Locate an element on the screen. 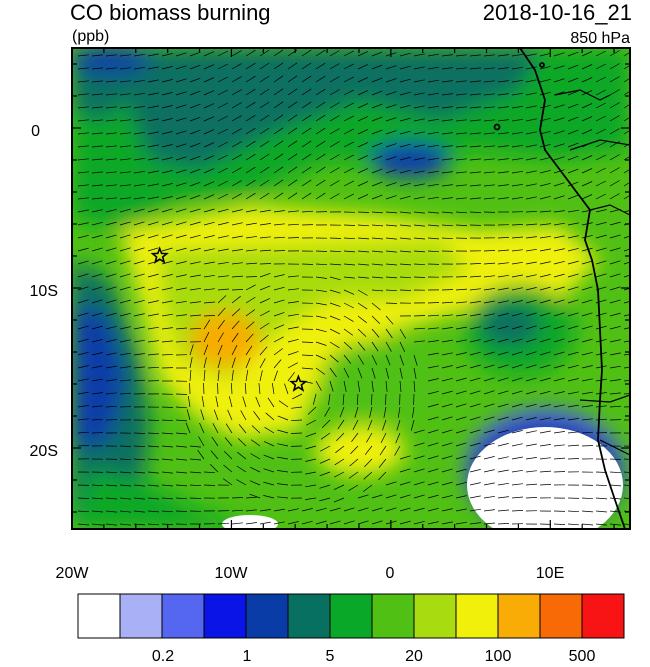 The width and height of the screenshot is (650, 667). star-marker-west is located at coordinates (159, 255).